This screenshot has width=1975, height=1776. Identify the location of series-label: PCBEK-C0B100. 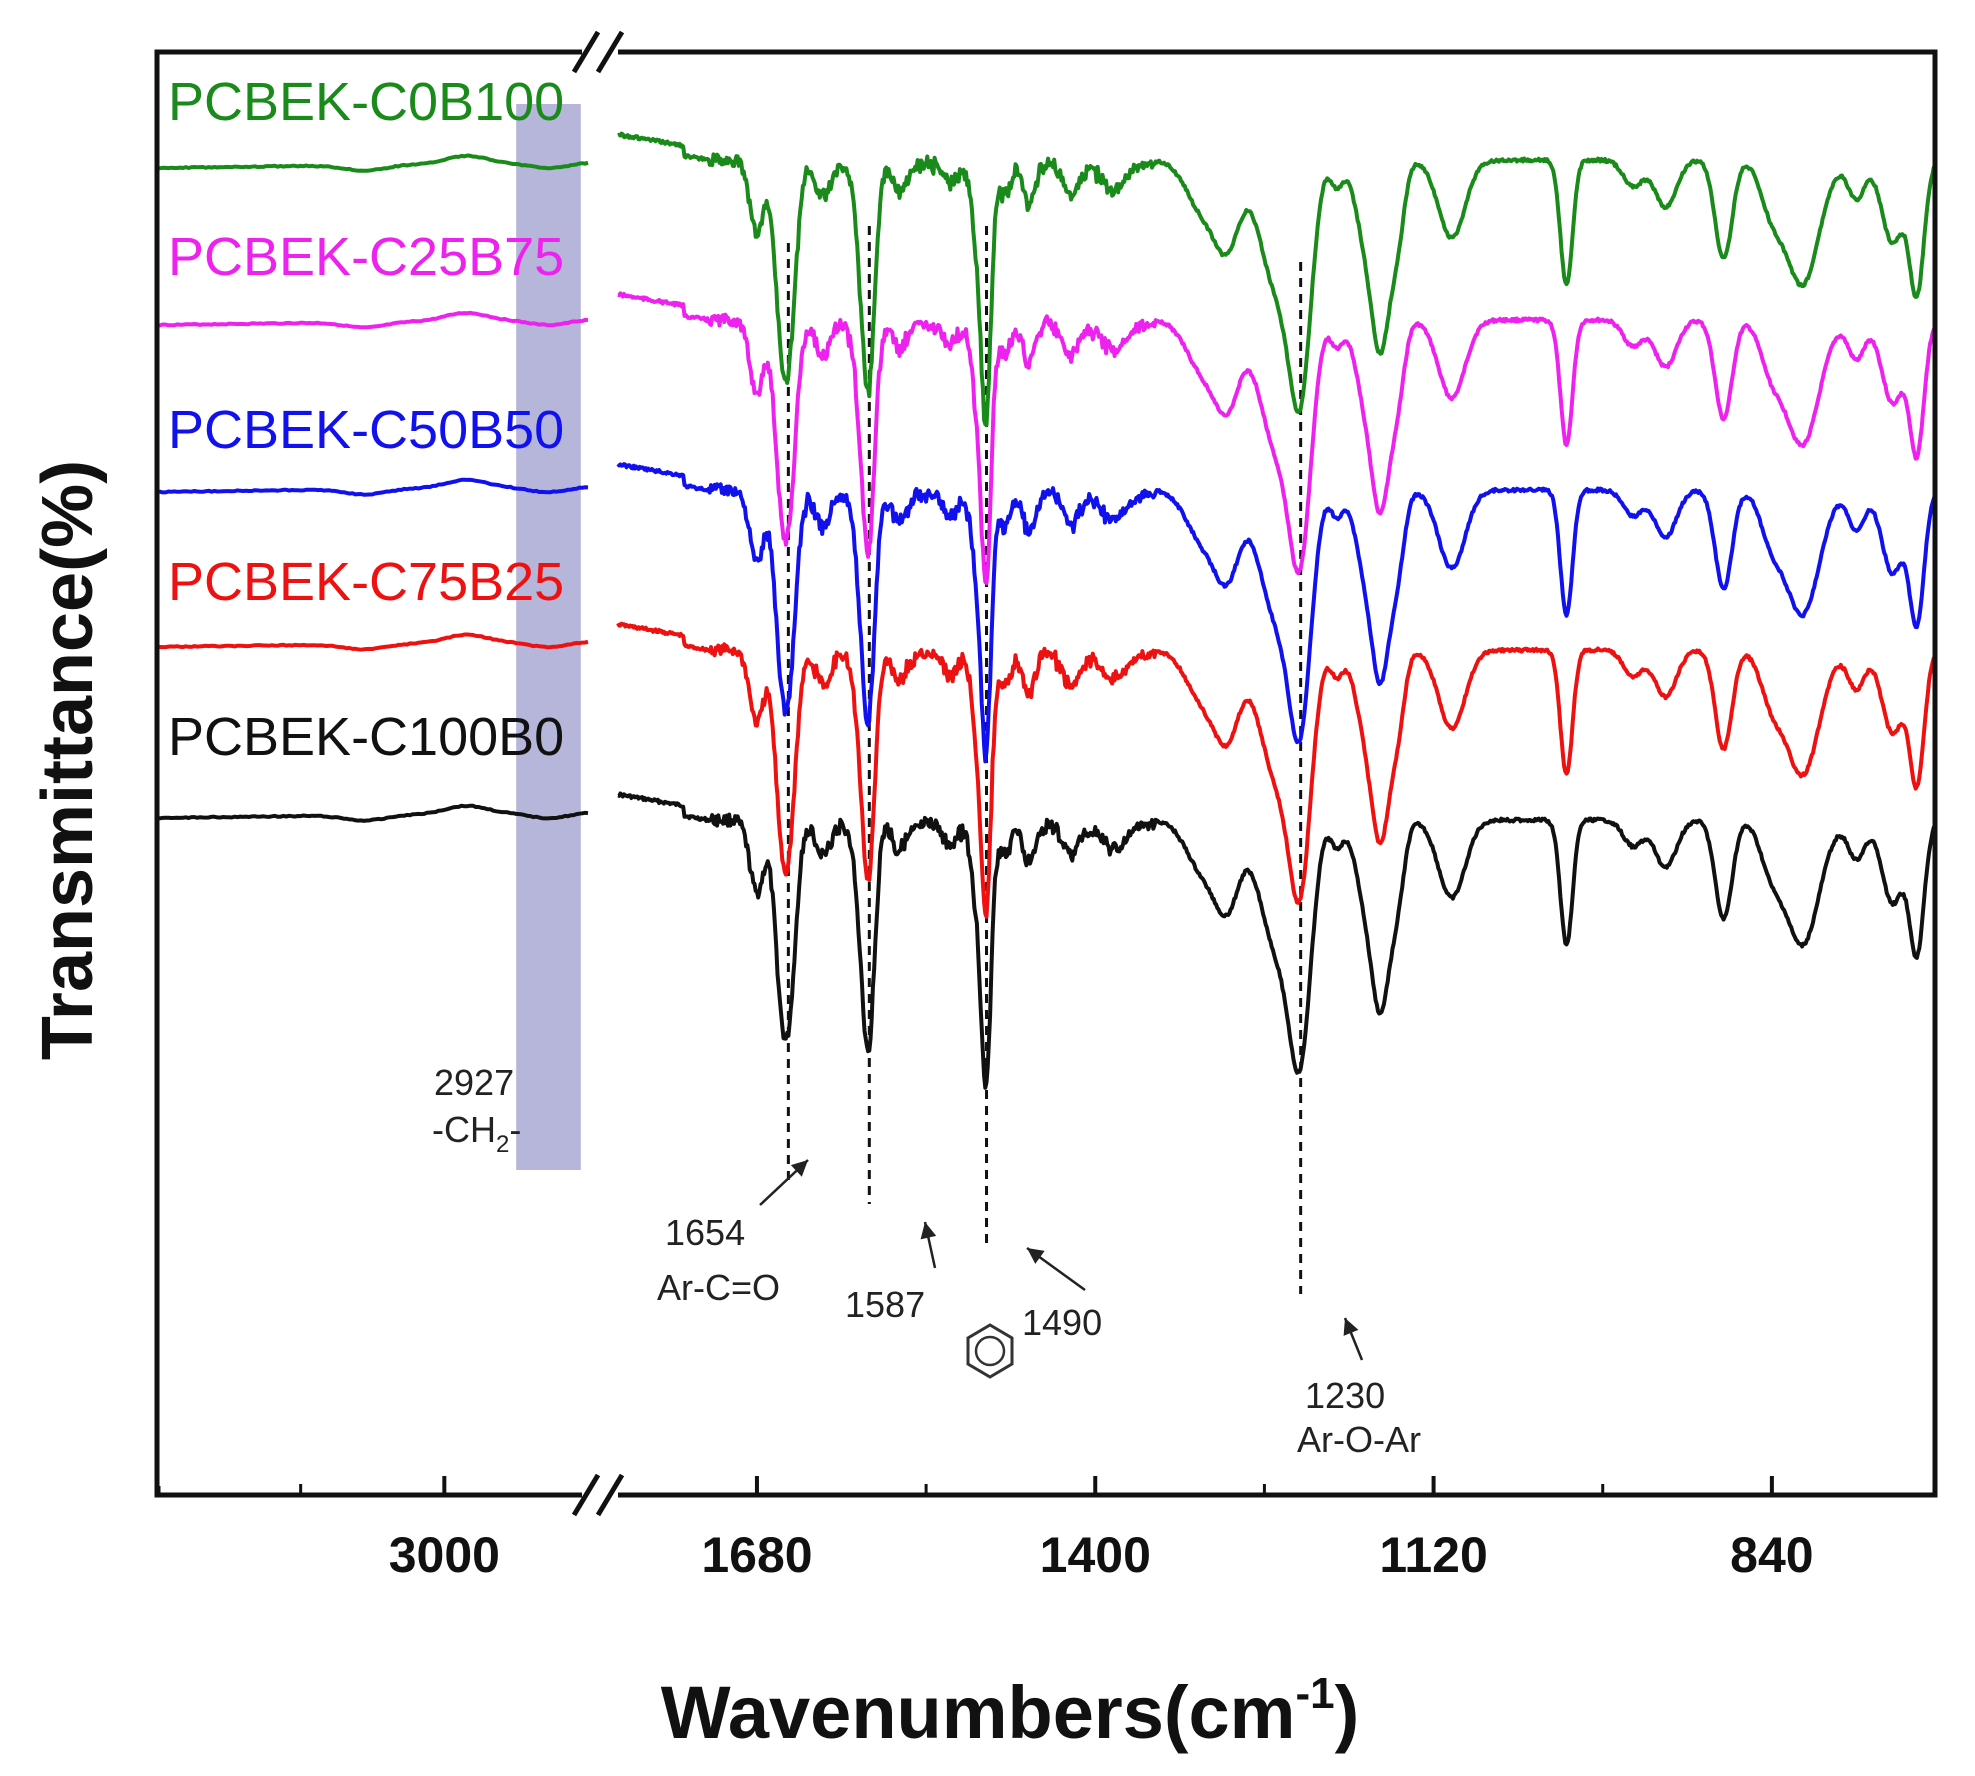
(366, 102).